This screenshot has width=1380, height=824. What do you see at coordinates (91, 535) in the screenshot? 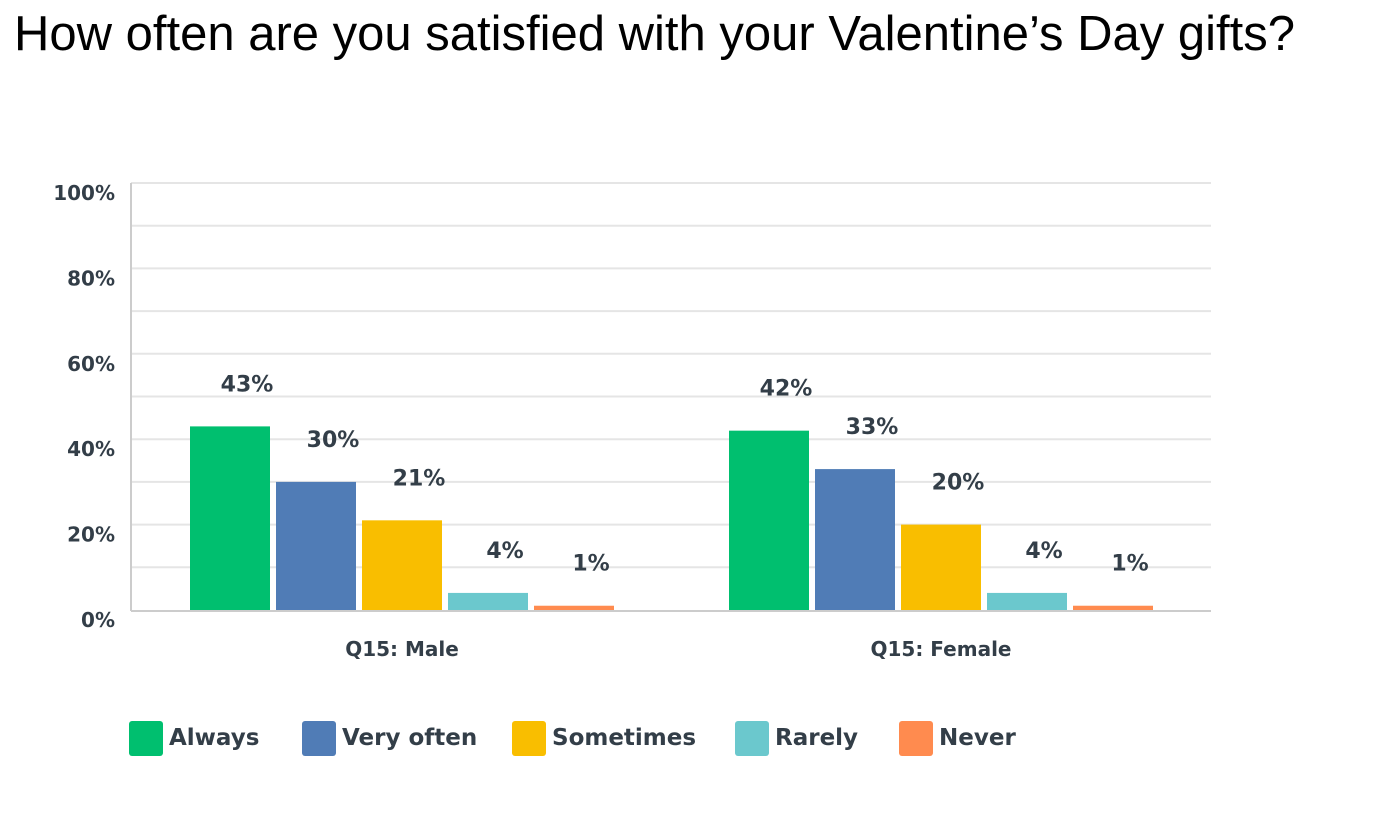
I see `y-tick-label: 20%` at bounding box center [91, 535].